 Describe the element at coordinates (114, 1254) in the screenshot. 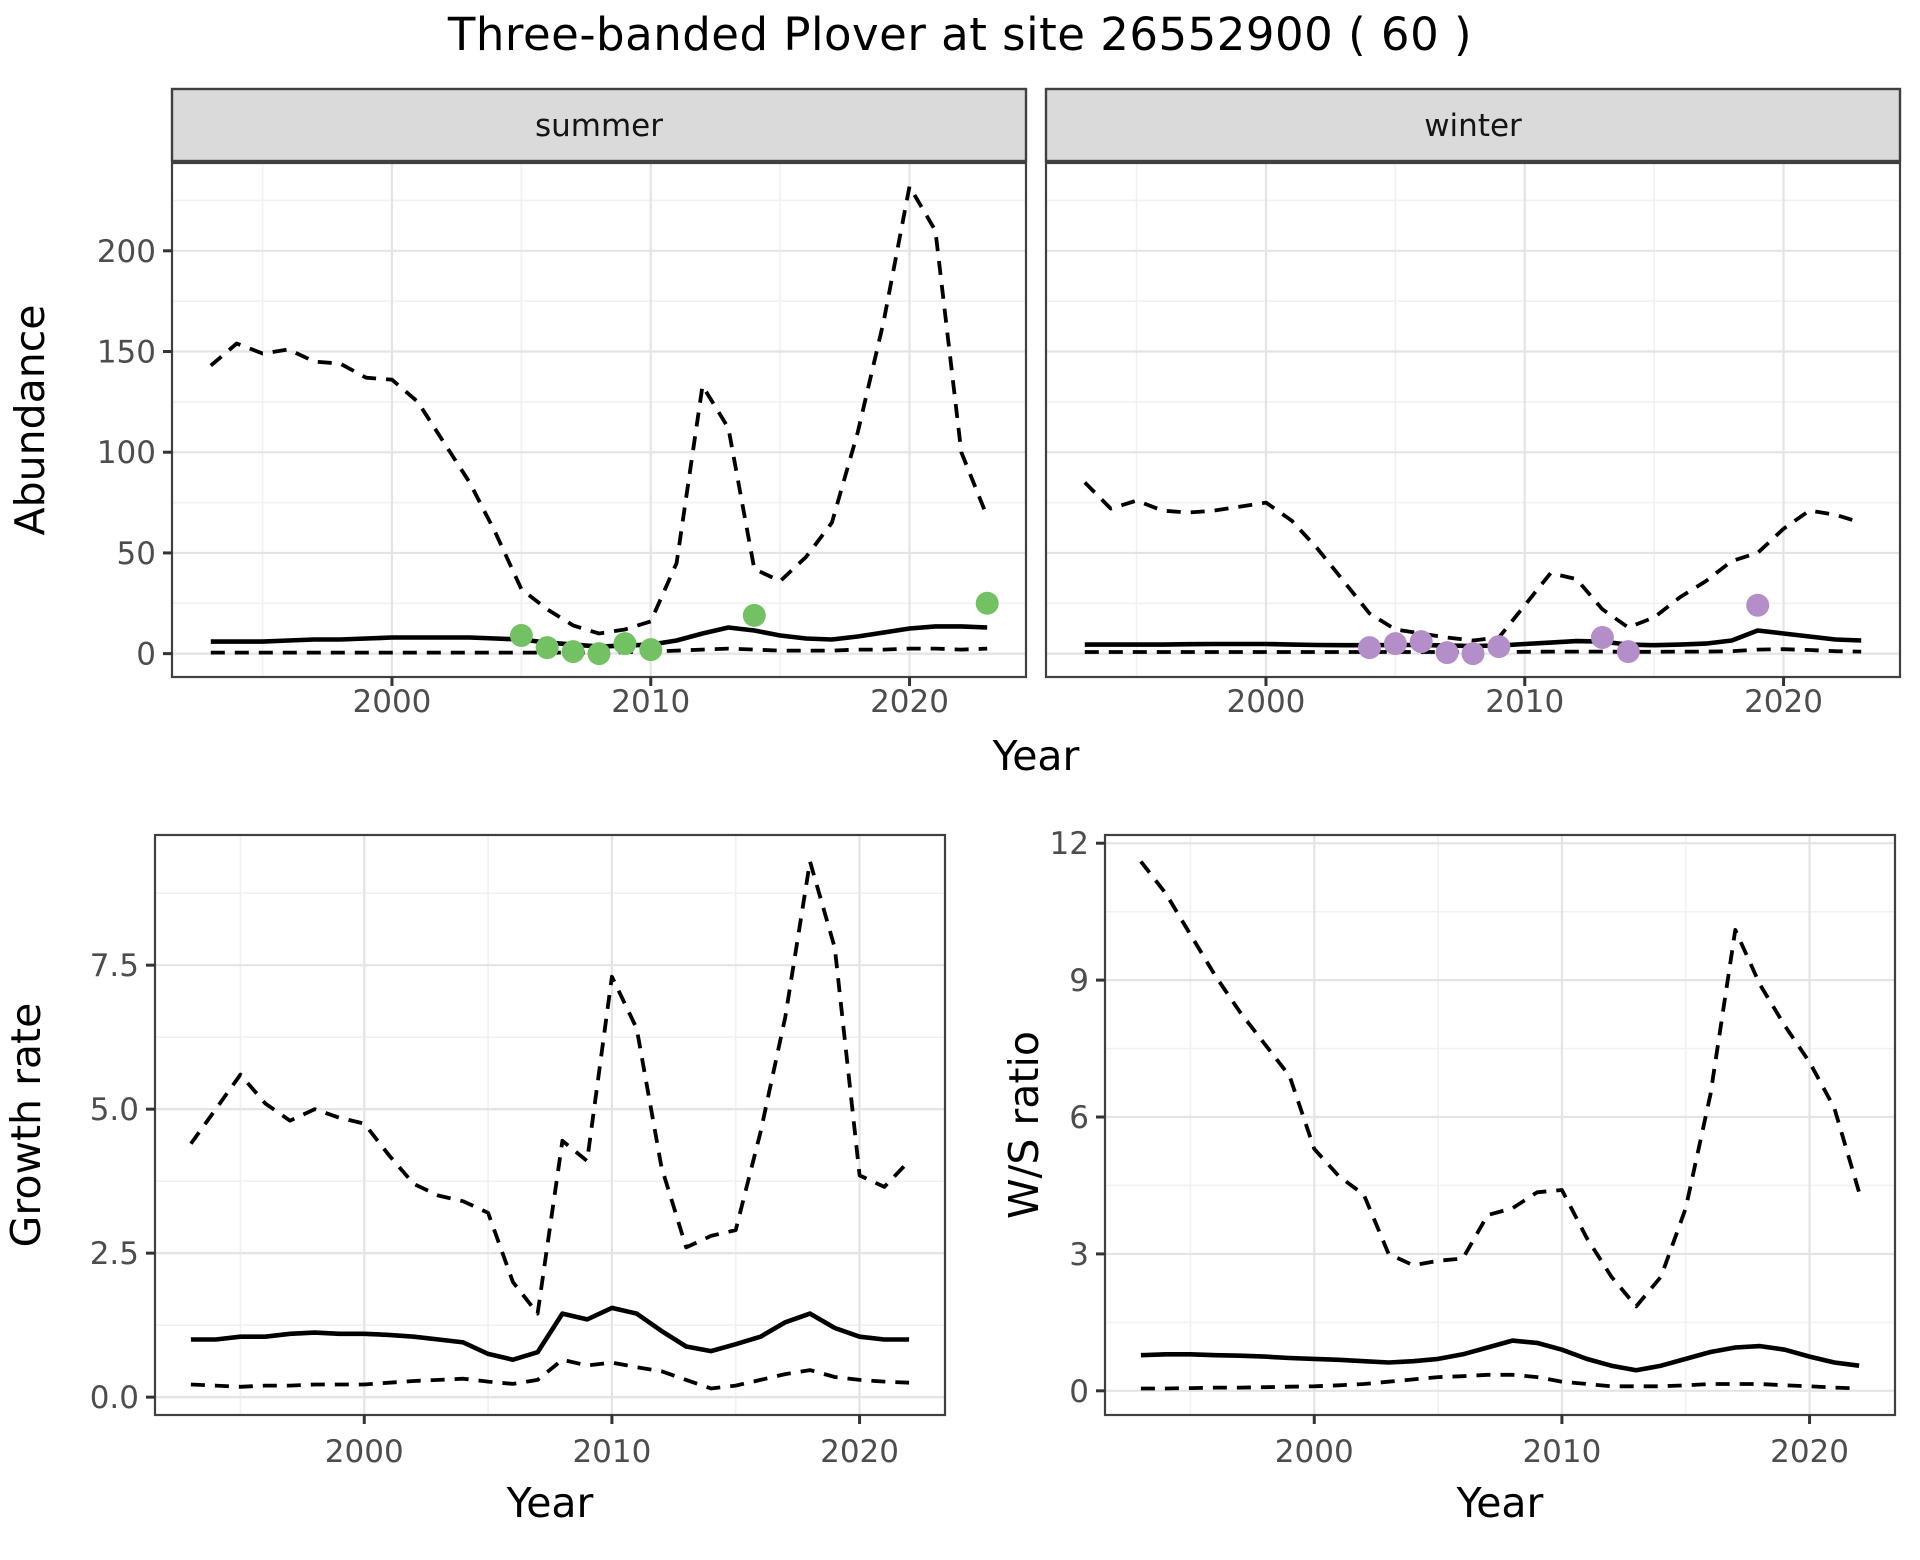

I see `y-tick-label: 2.5` at that location.